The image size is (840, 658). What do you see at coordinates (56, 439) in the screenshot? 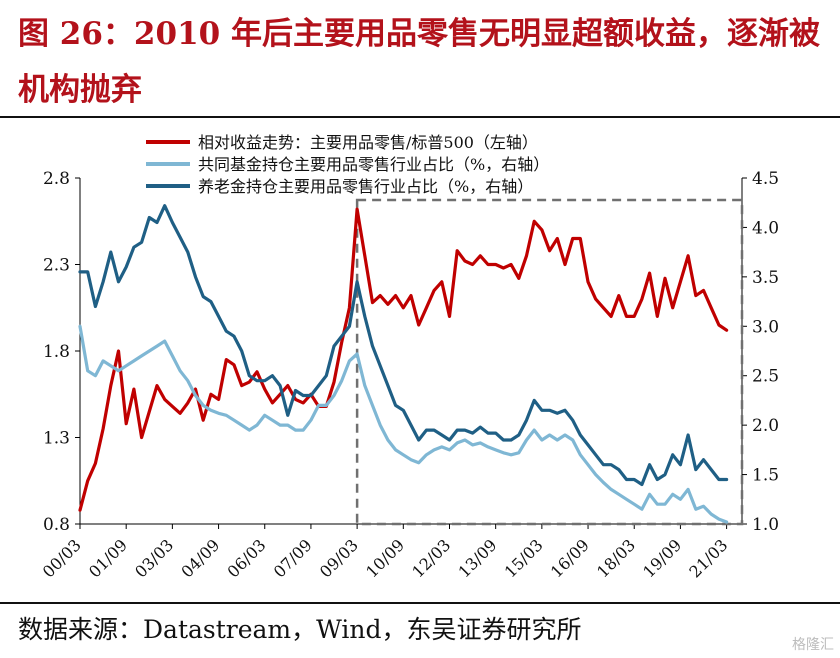
I see `y-left-tick-label: 1.3` at bounding box center [56, 439].